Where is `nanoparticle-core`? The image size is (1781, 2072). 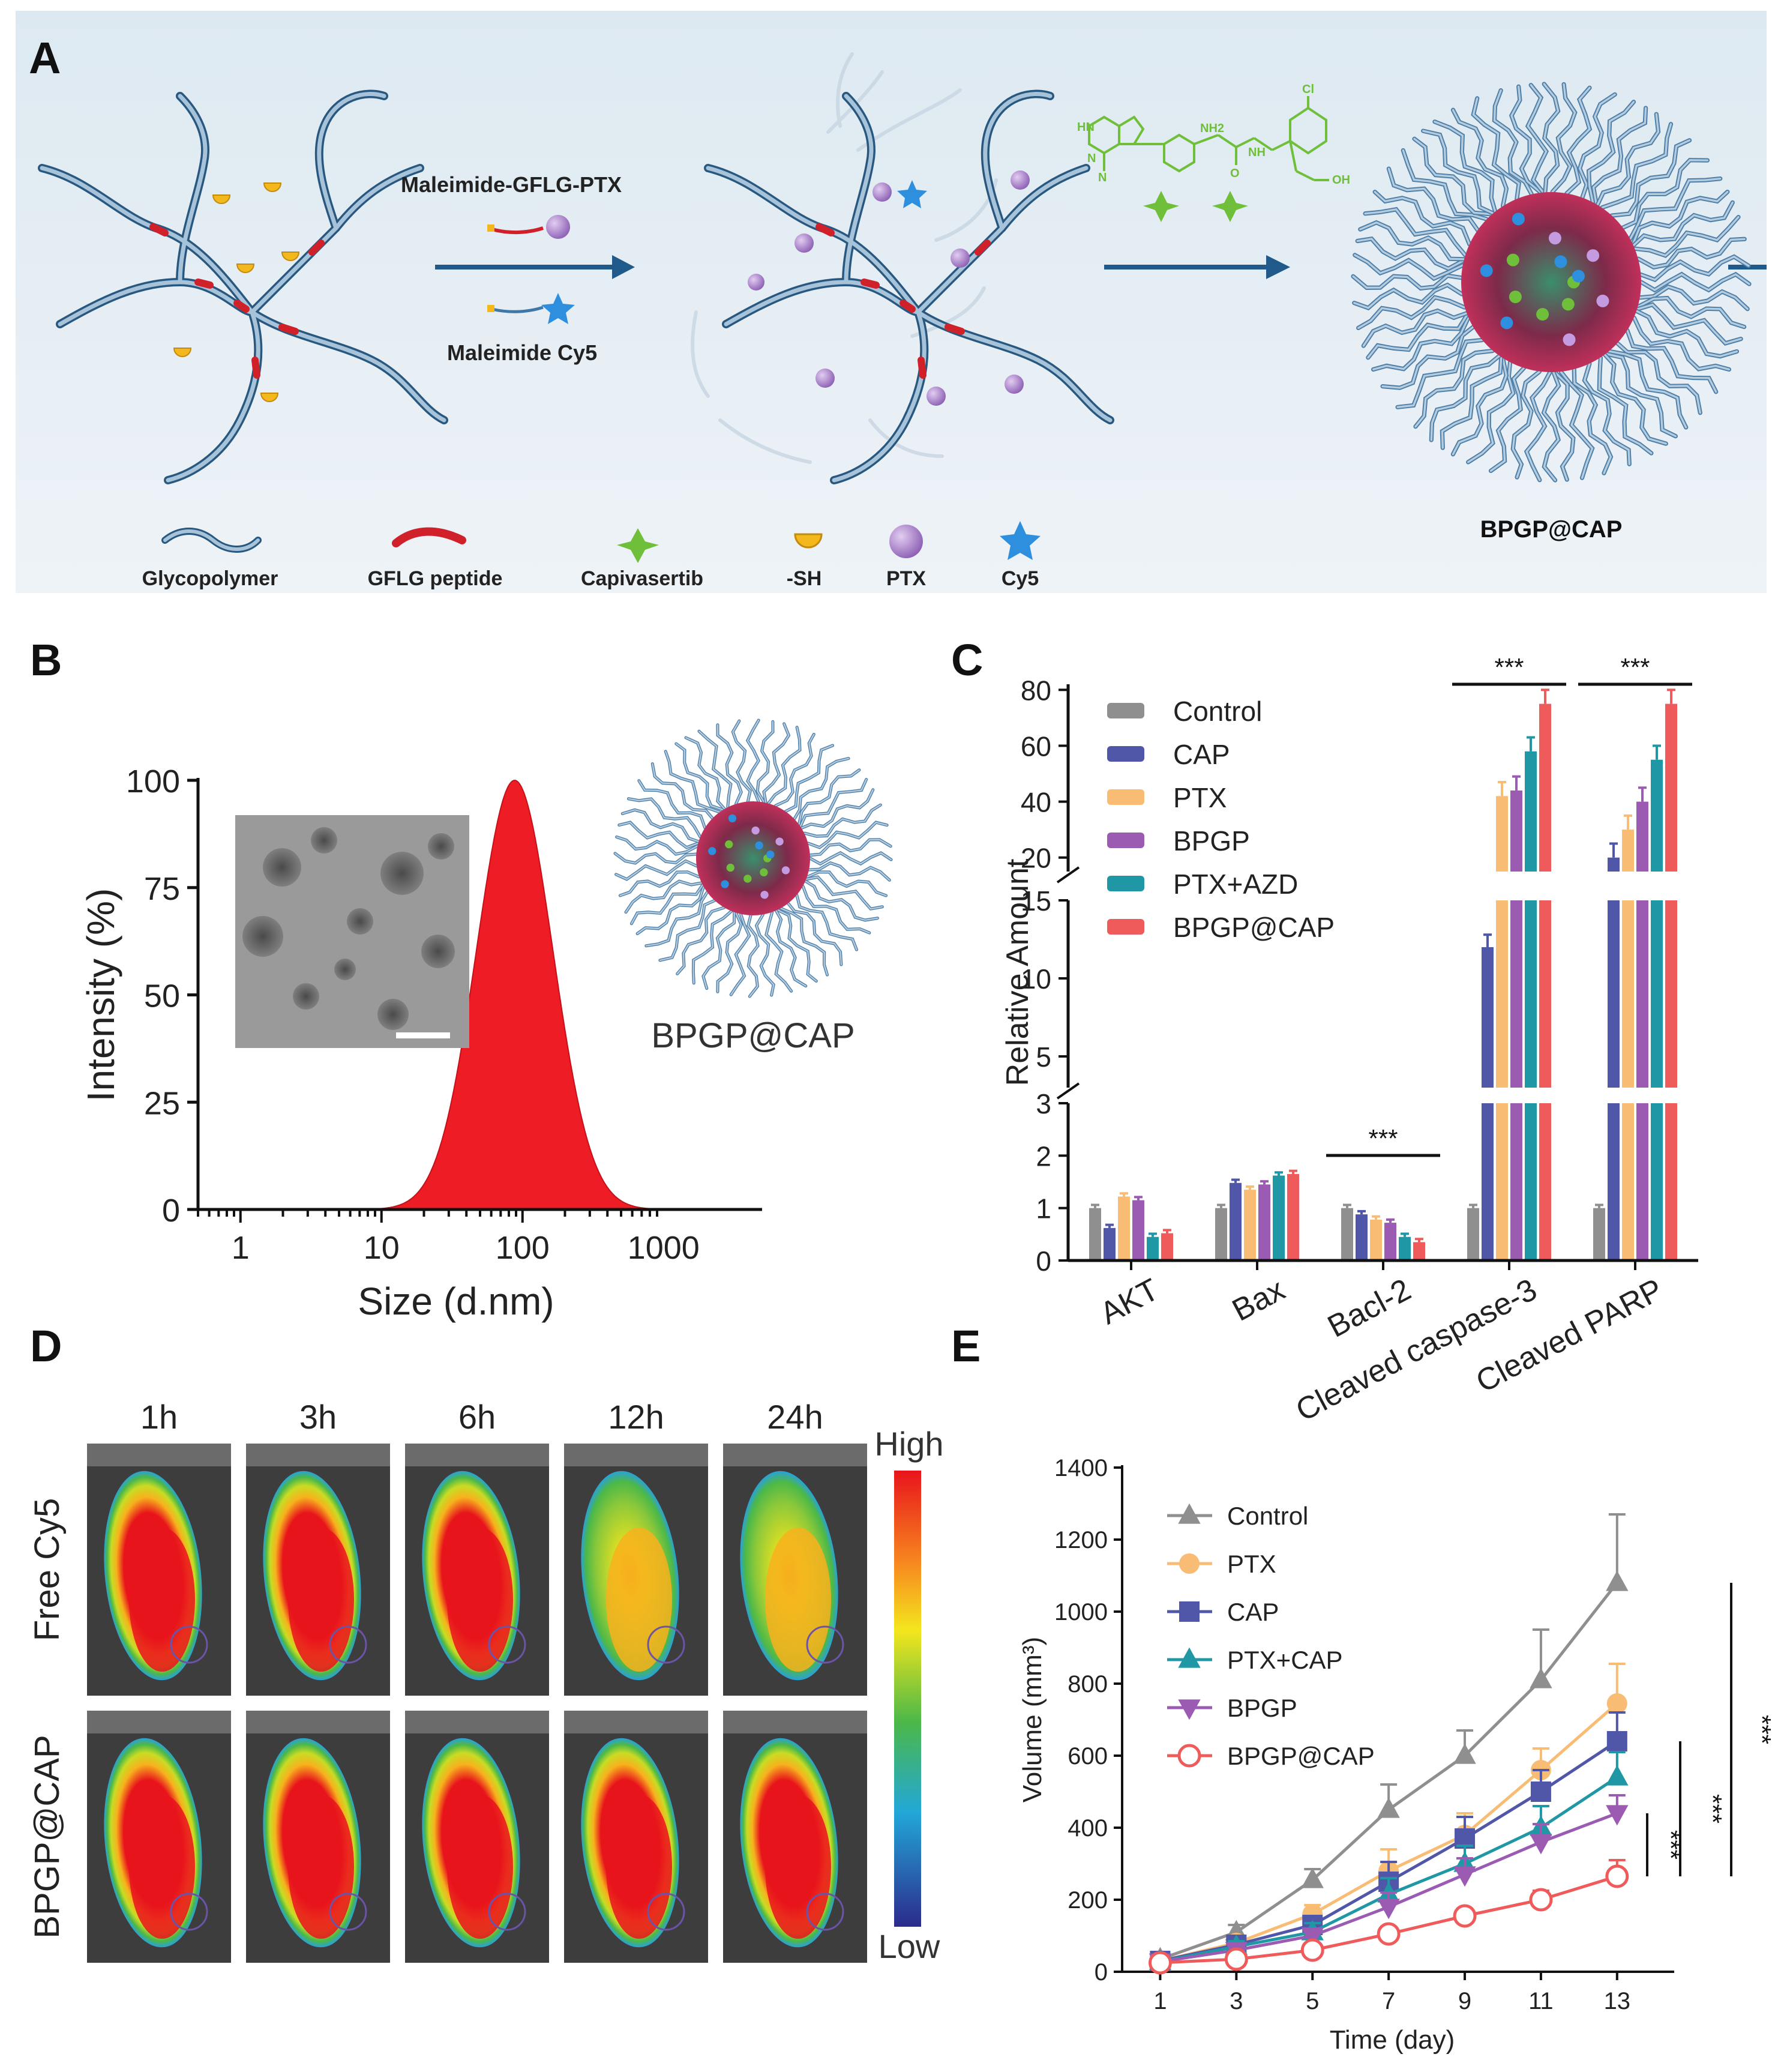
nanoparticle-core is located at coordinates (753, 858).